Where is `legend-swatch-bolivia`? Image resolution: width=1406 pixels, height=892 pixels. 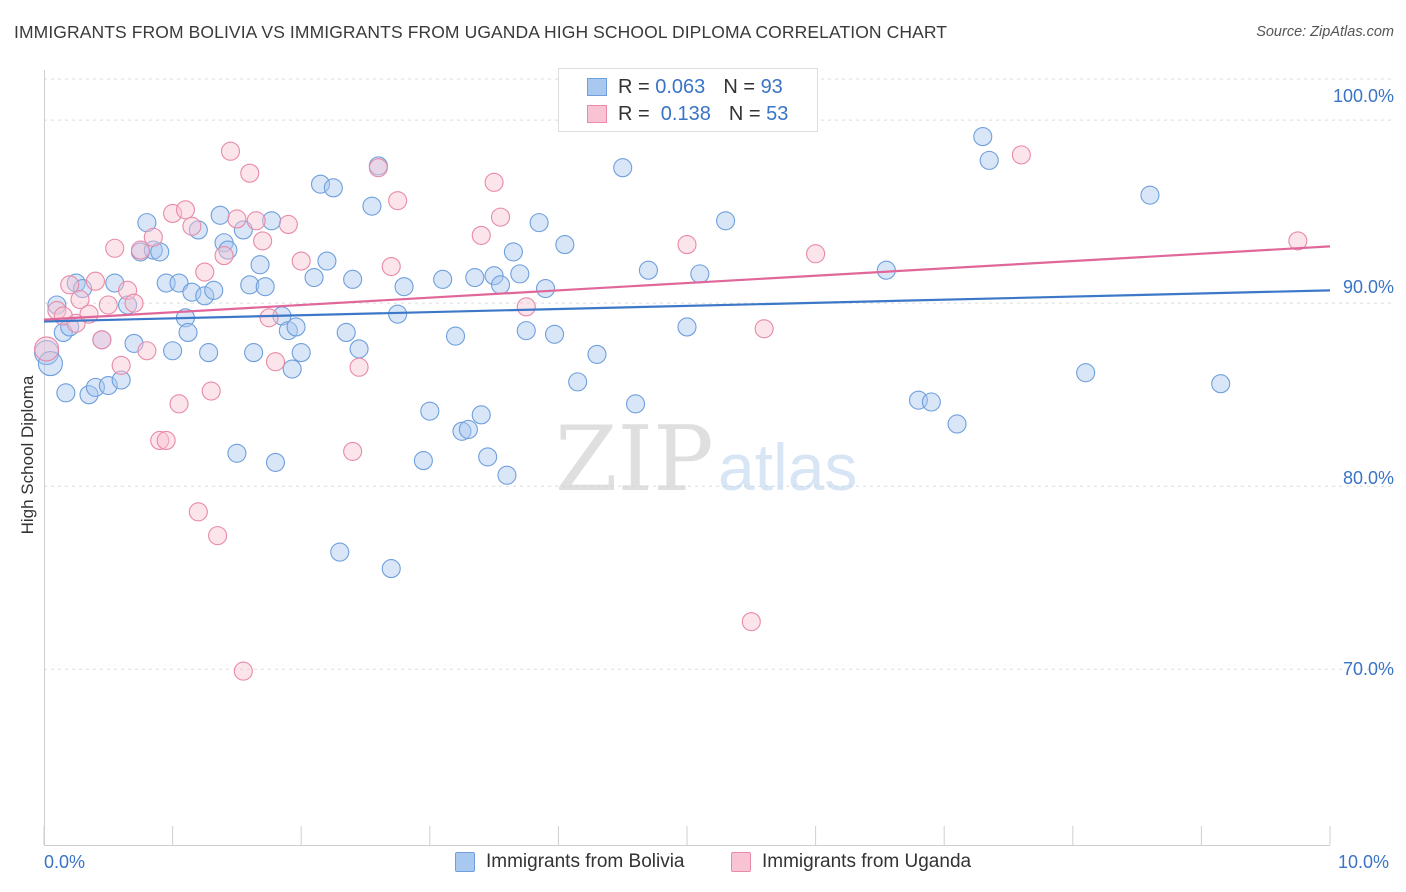 legend-swatch-bolivia is located at coordinates (465, 862).